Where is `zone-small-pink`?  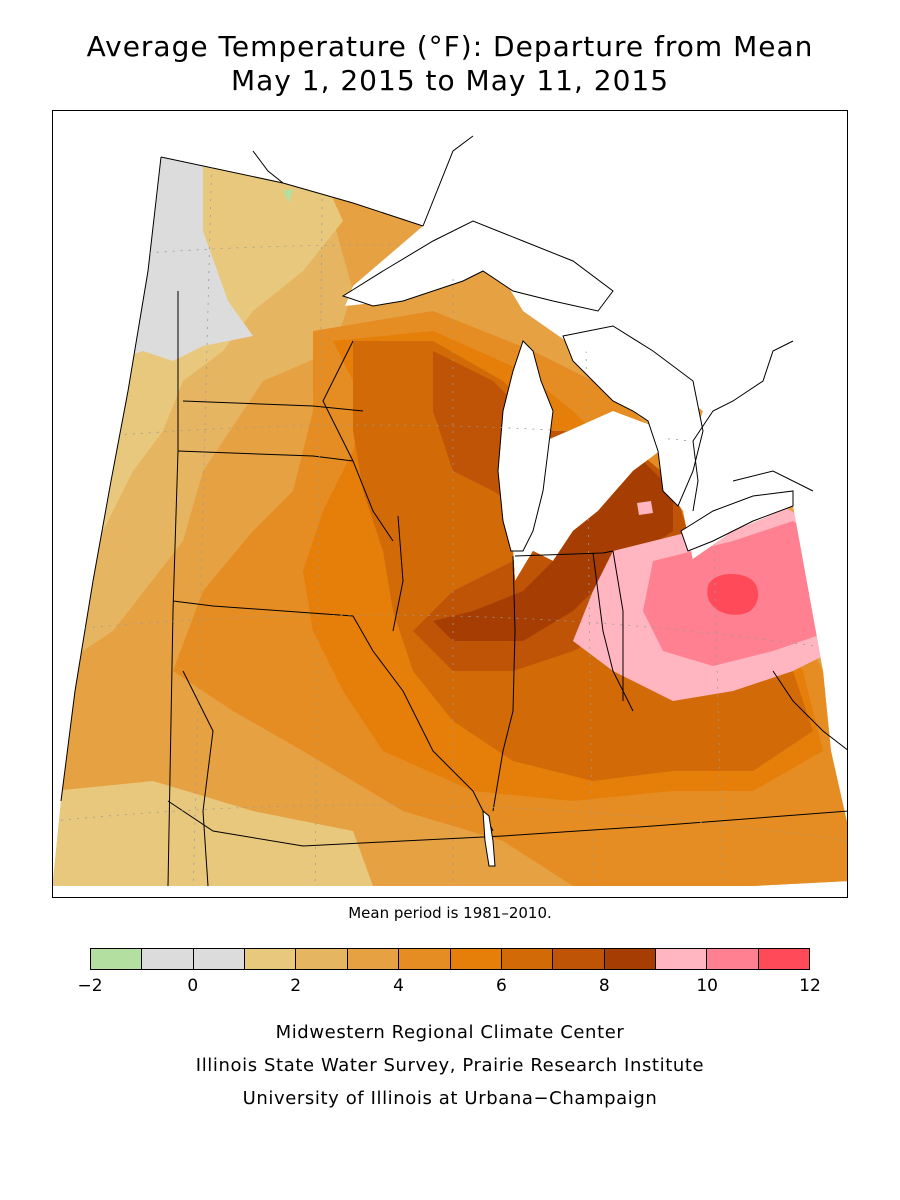 zone-small-pink is located at coordinates (645, 508).